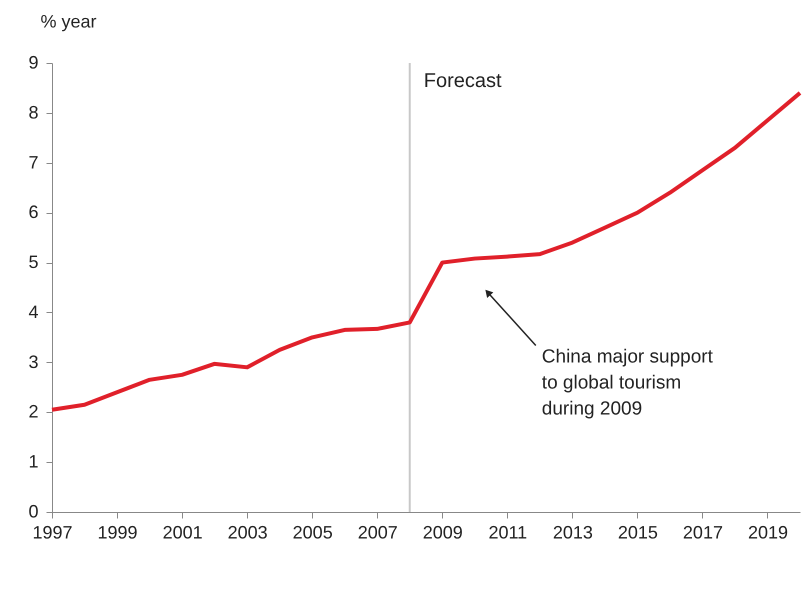  I want to click on x-tick-label: 2011, so click(508, 532).